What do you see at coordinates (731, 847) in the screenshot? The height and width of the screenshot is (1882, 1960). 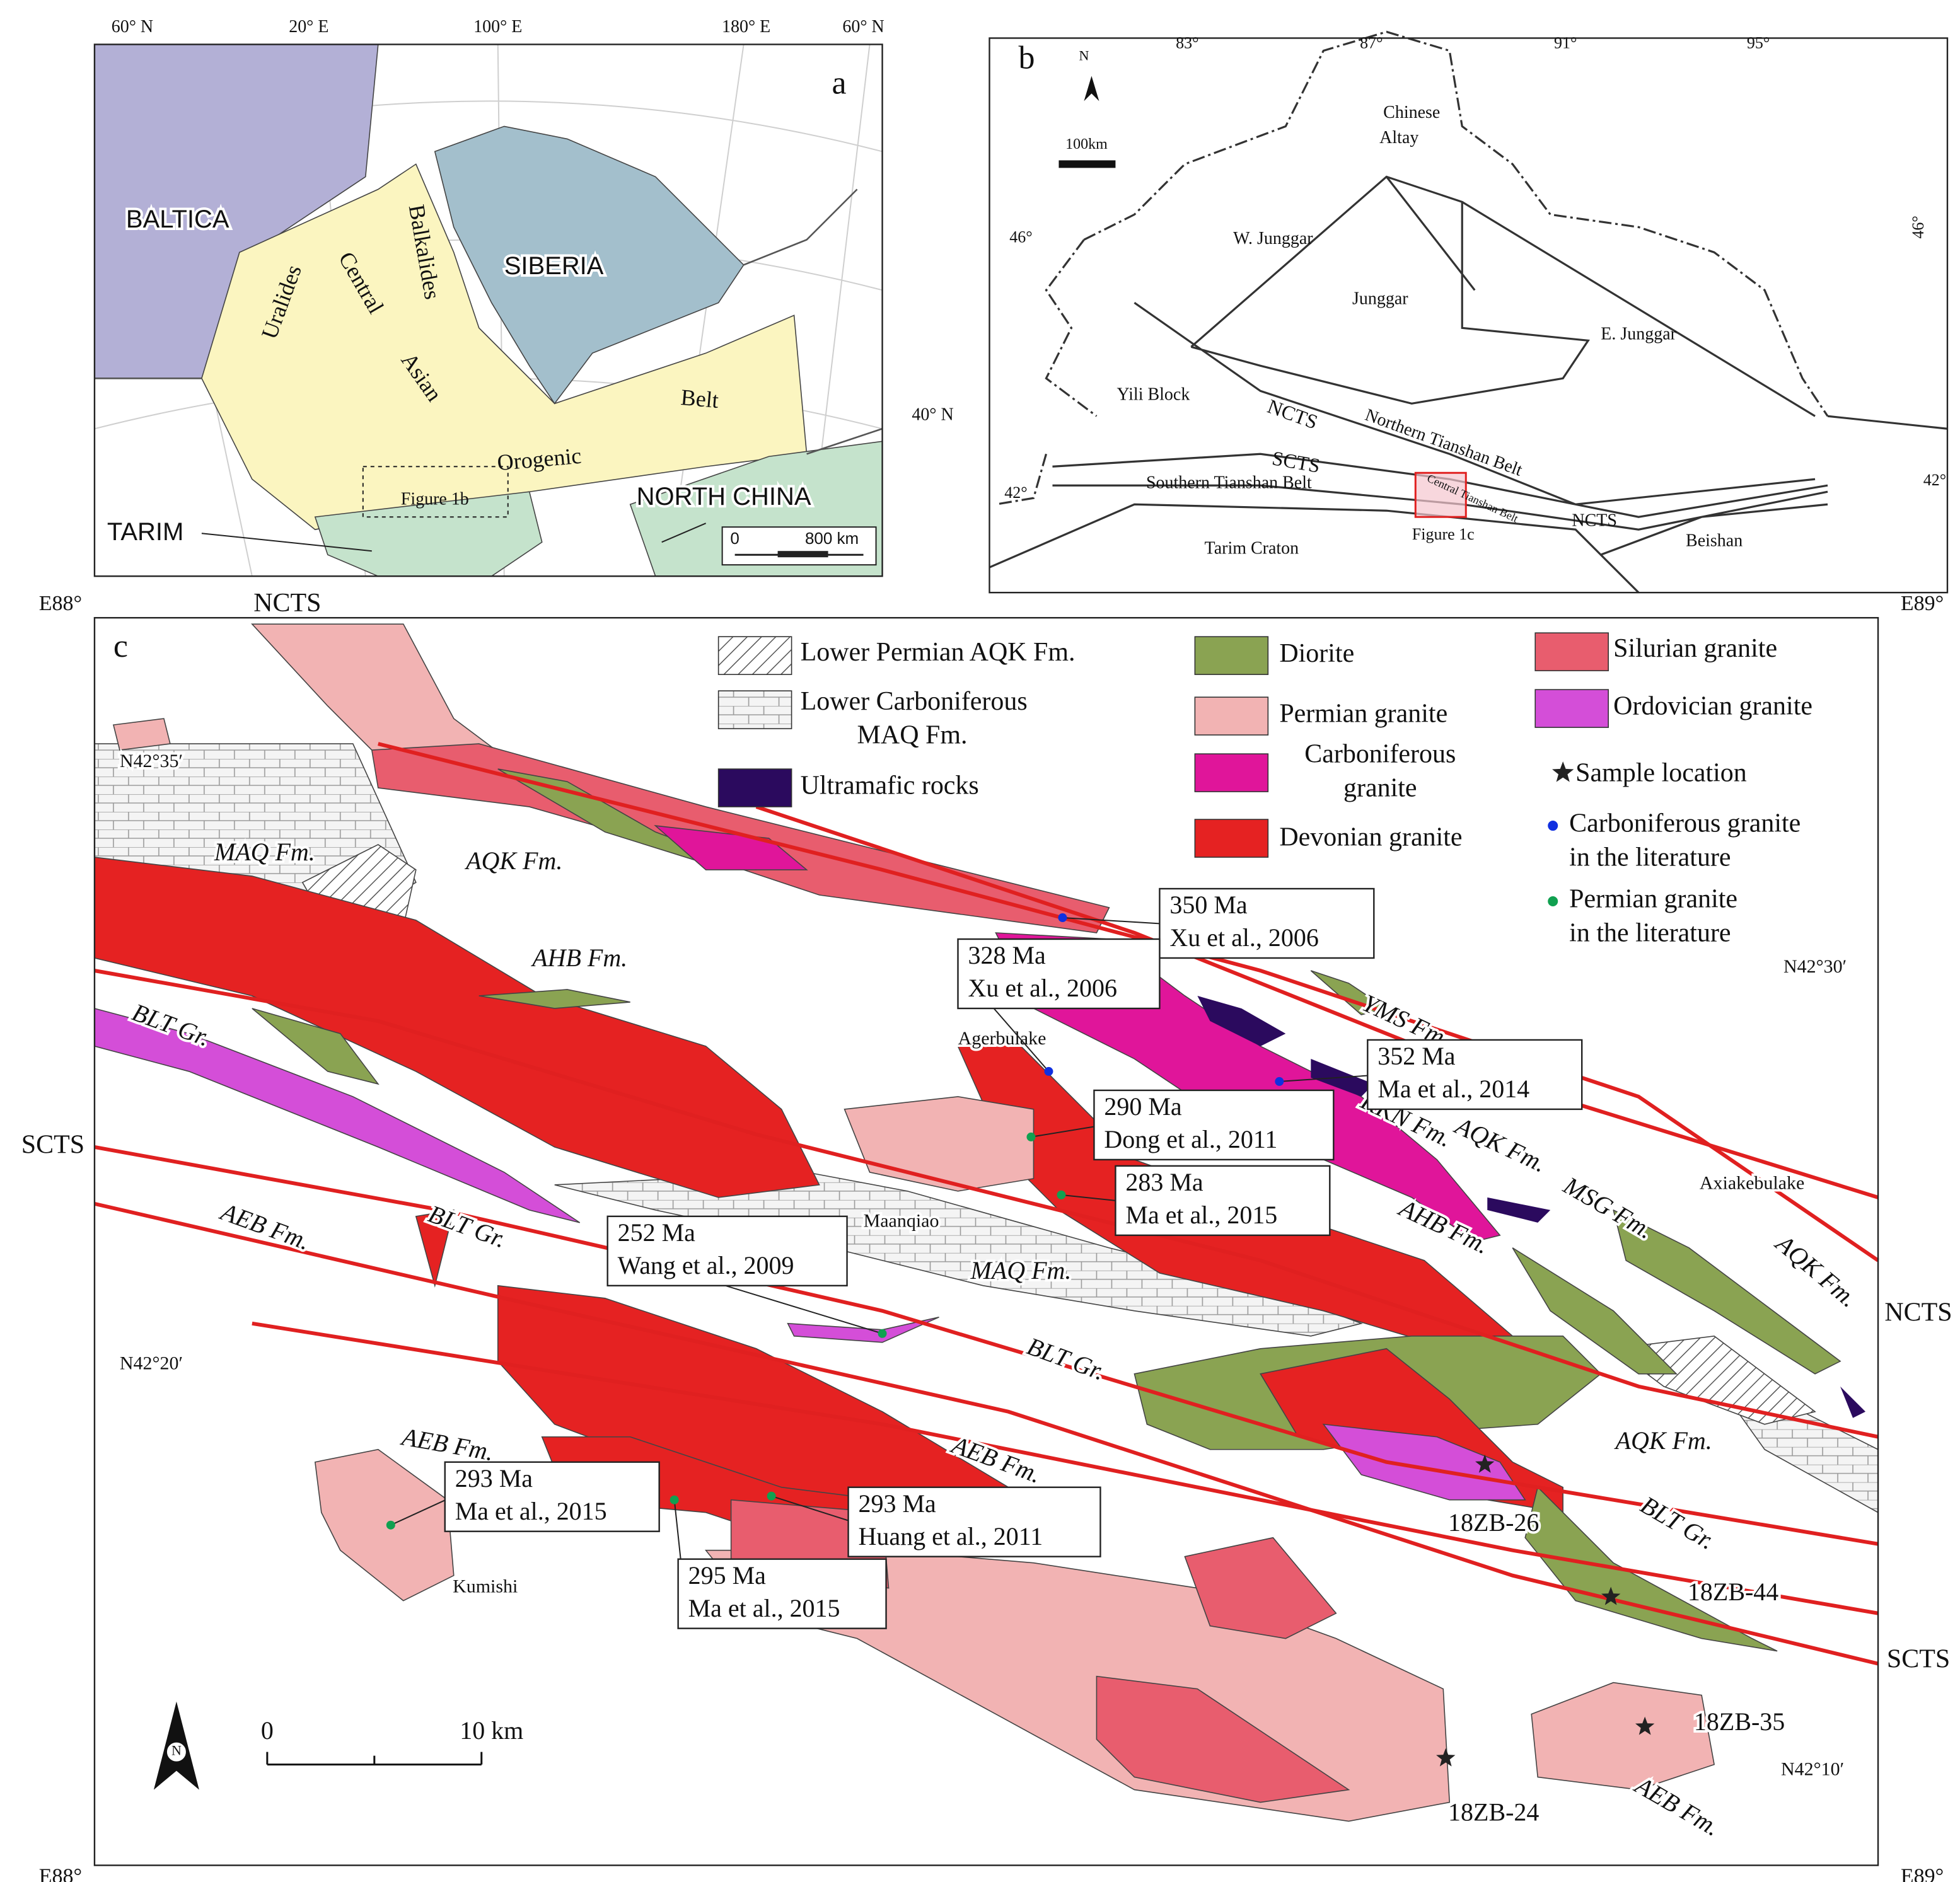 I see `carboniferous-granite-area` at bounding box center [731, 847].